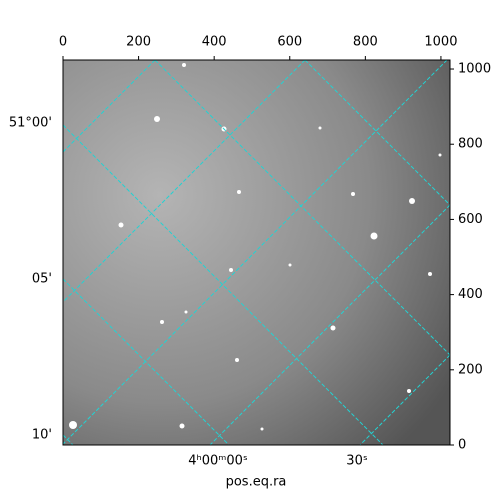 This screenshot has height=504, width=500. I want to click on x-axis-label: pos.eq.ra, so click(256, 482).